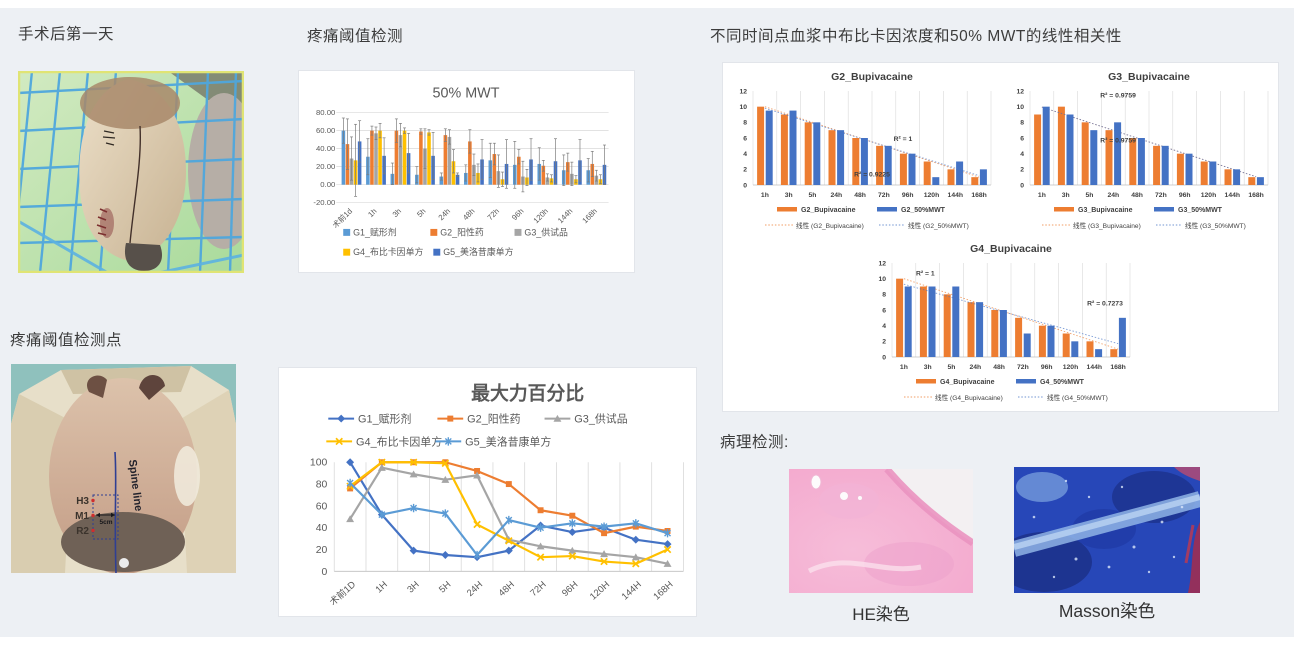 The image size is (1294, 649). I want to click on tissue-streak, so click(864, 567).